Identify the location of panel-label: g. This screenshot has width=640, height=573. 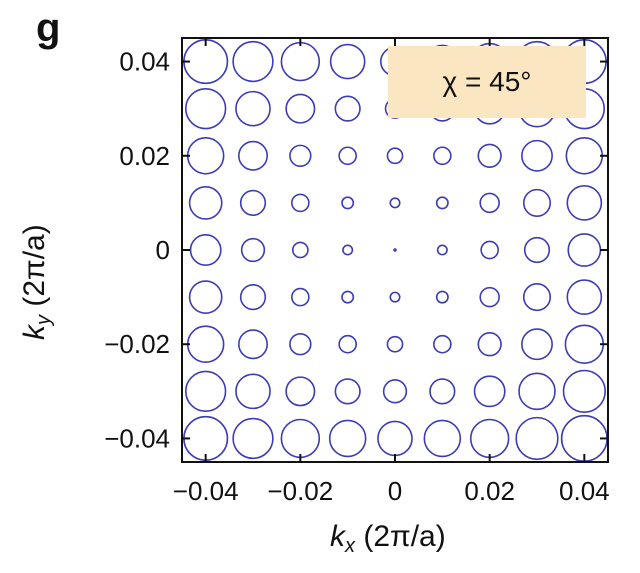
(48, 28).